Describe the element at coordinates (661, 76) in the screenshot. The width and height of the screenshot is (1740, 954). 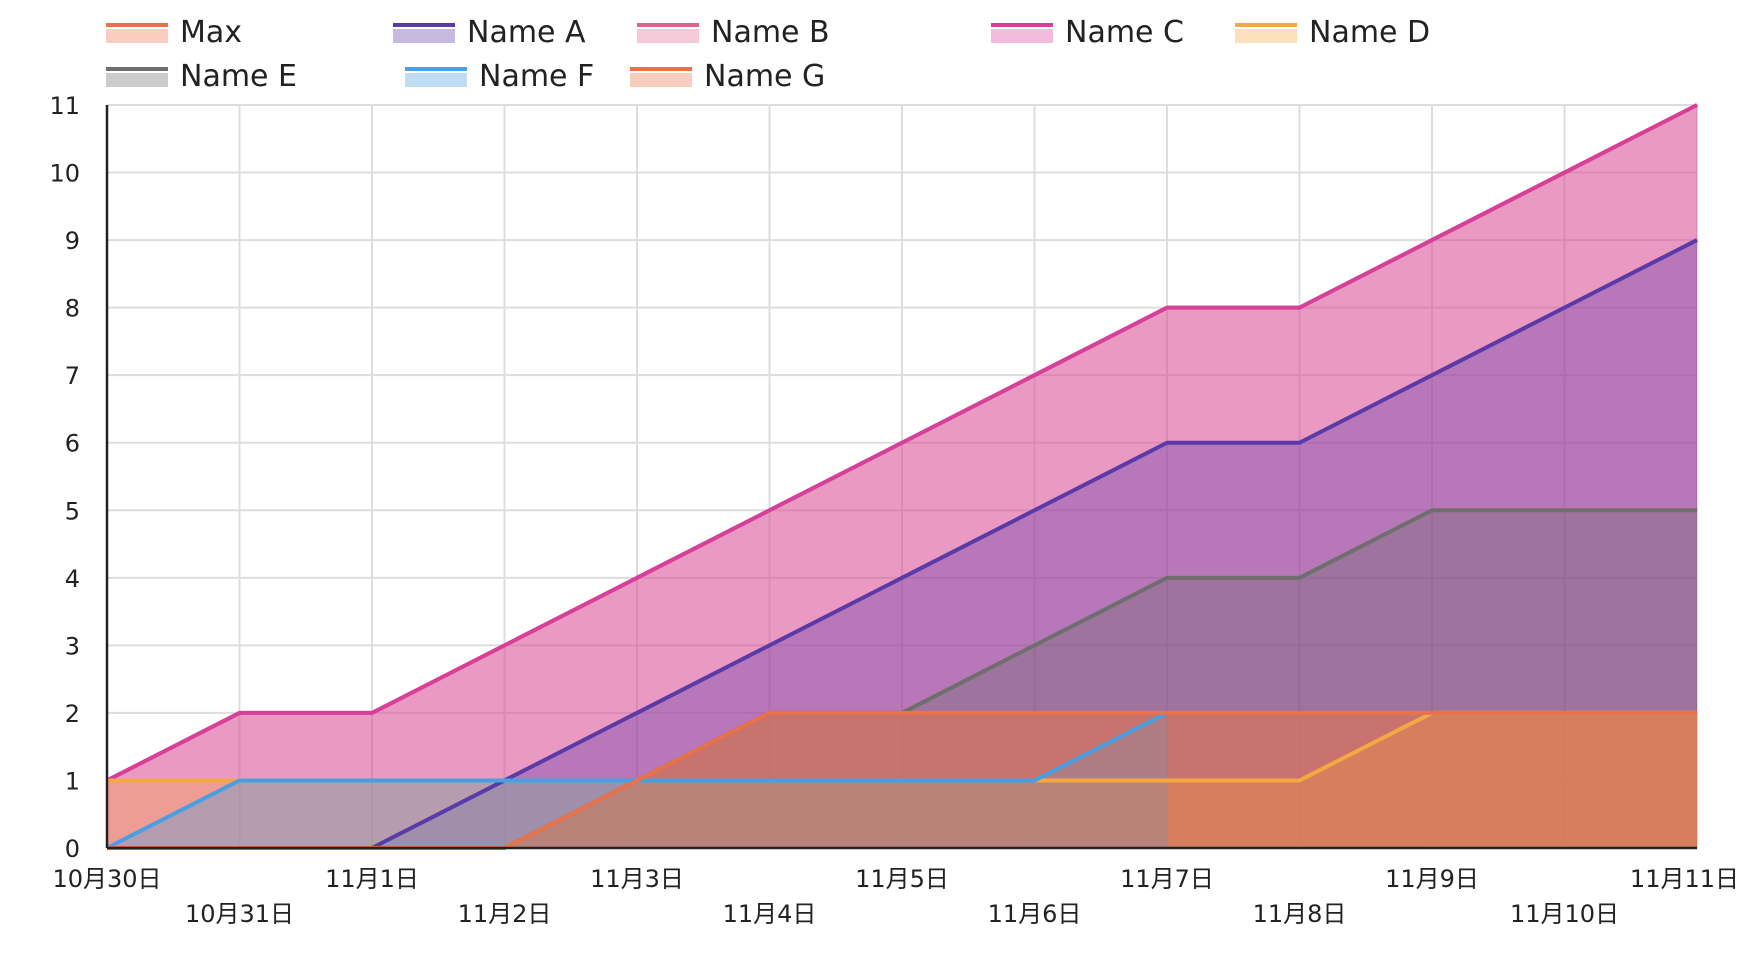
I see `legend-swatch-name-g` at that location.